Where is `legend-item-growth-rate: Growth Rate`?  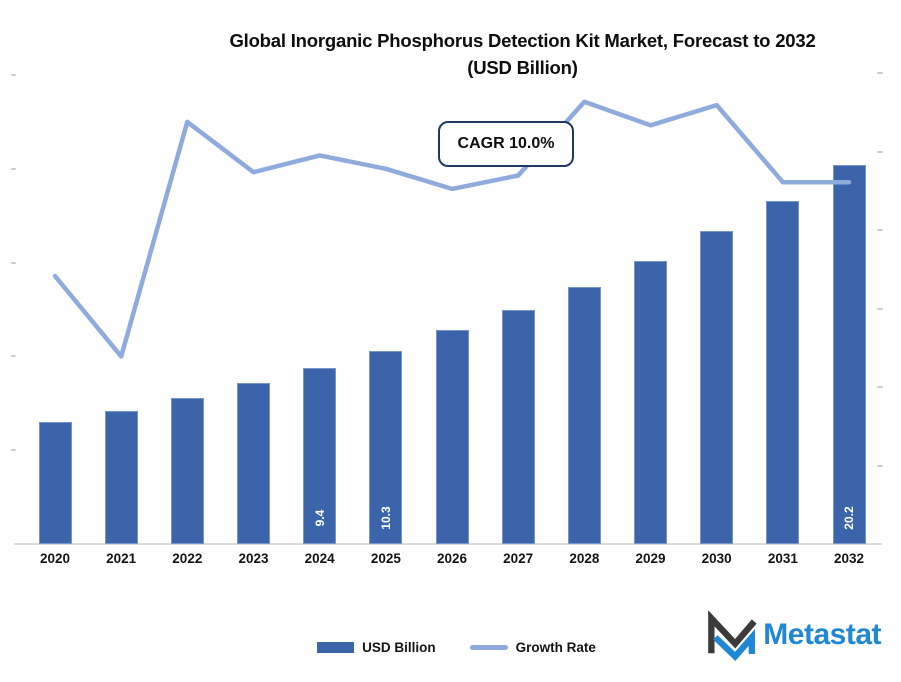
legend-item-growth-rate: Growth Rate is located at coordinates (532, 647).